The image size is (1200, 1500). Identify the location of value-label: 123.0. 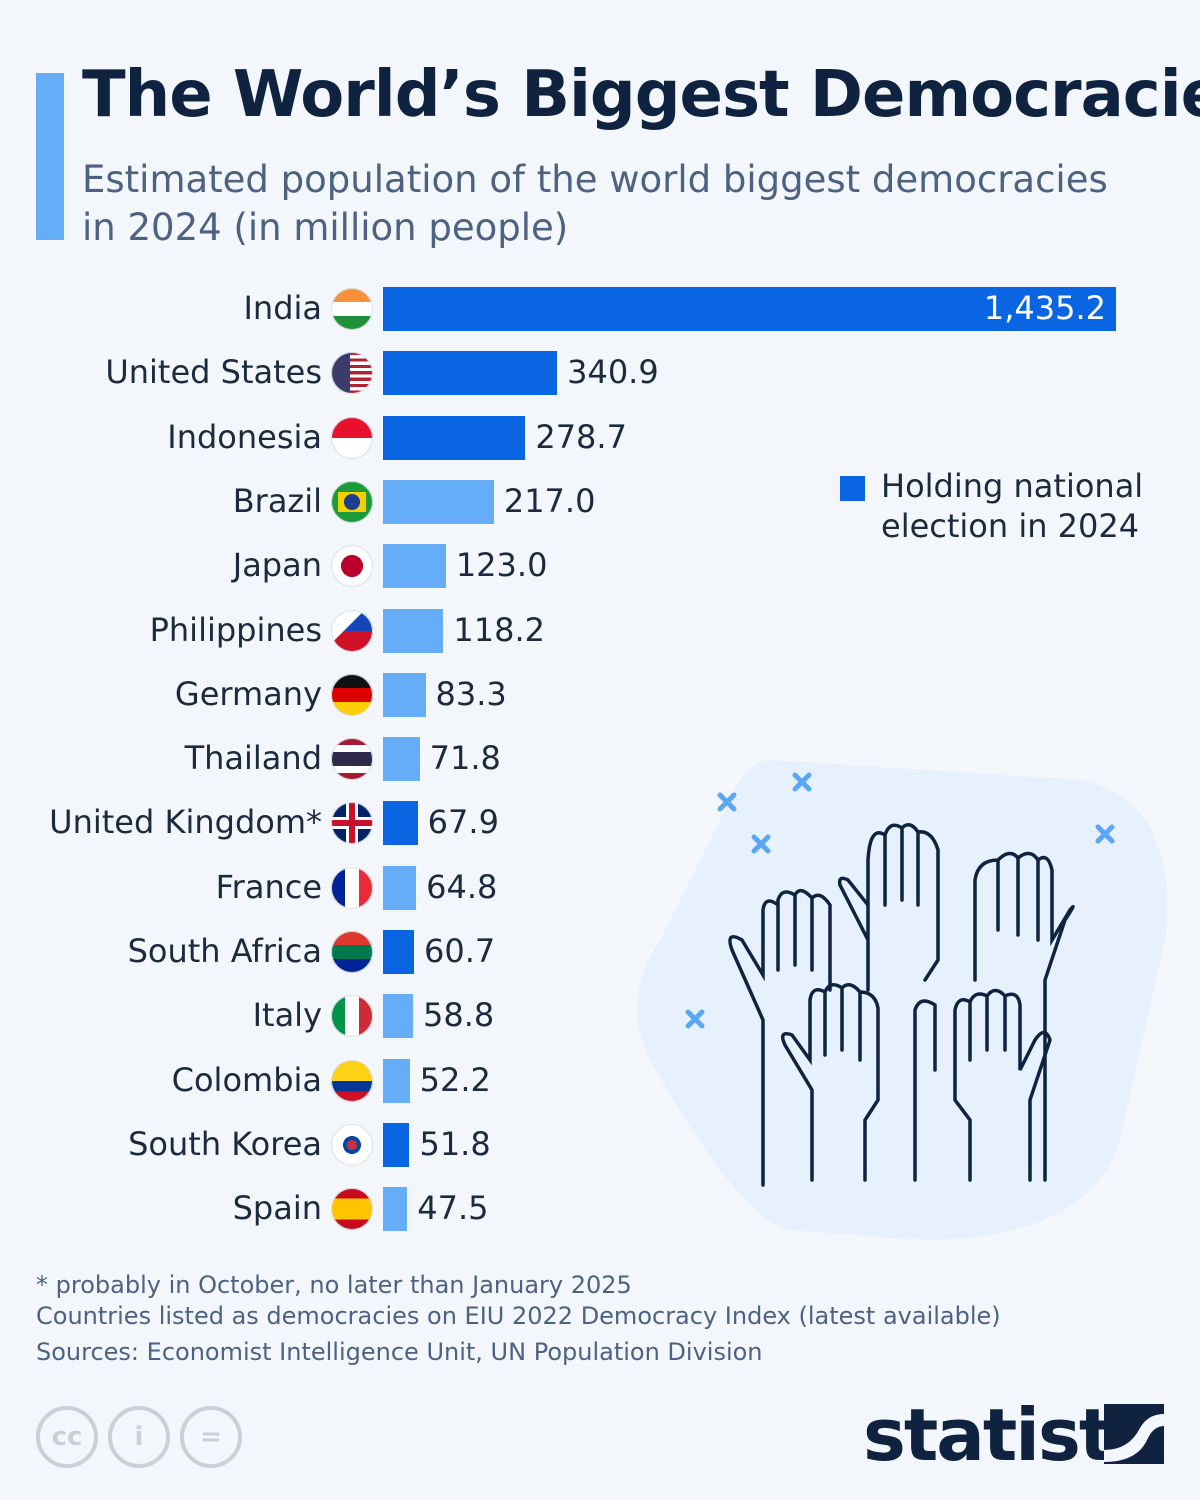
(501, 565).